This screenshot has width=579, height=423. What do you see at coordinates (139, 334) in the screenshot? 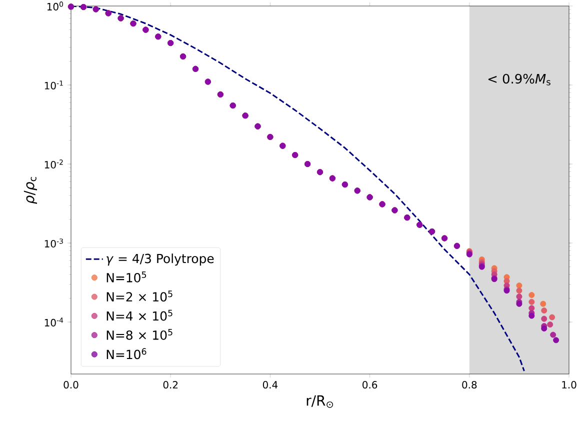
I see `legend-label: N=8 × 10$^{5}$` at bounding box center [139, 334].